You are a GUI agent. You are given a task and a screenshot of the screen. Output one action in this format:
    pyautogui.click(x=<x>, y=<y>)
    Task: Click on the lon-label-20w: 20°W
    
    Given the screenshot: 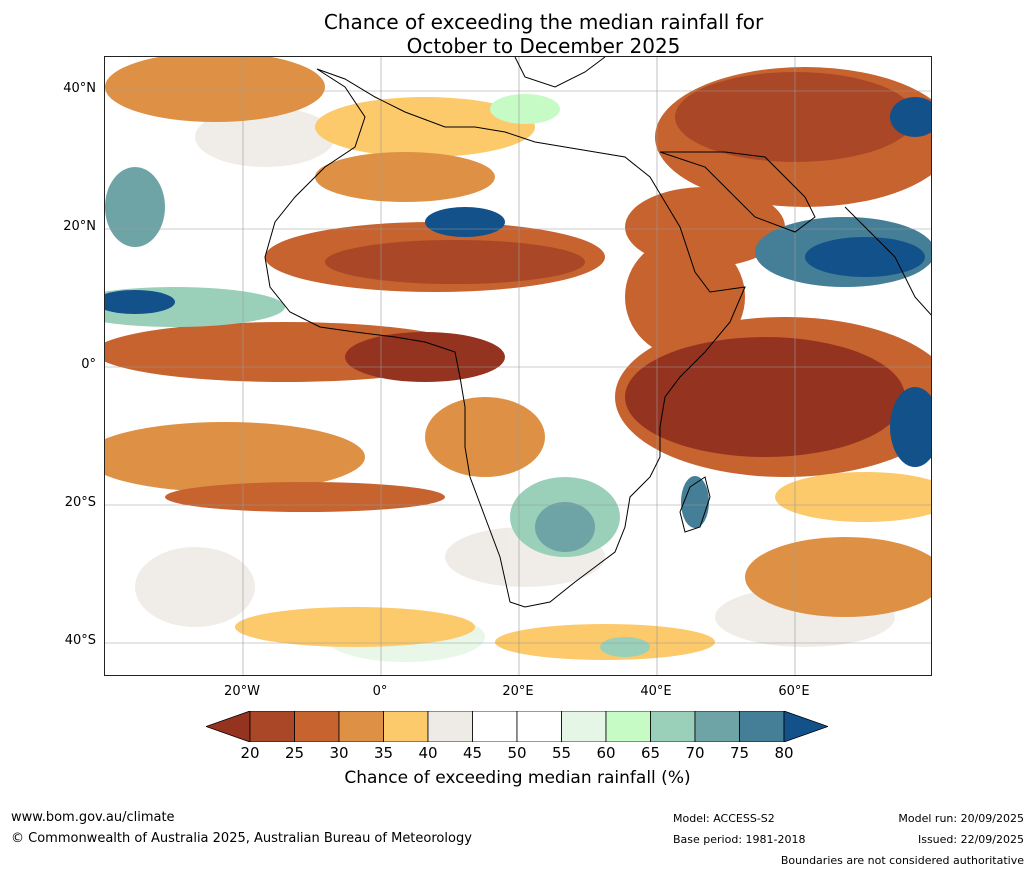 What is the action you would take?
    pyautogui.click(x=242, y=691)
    